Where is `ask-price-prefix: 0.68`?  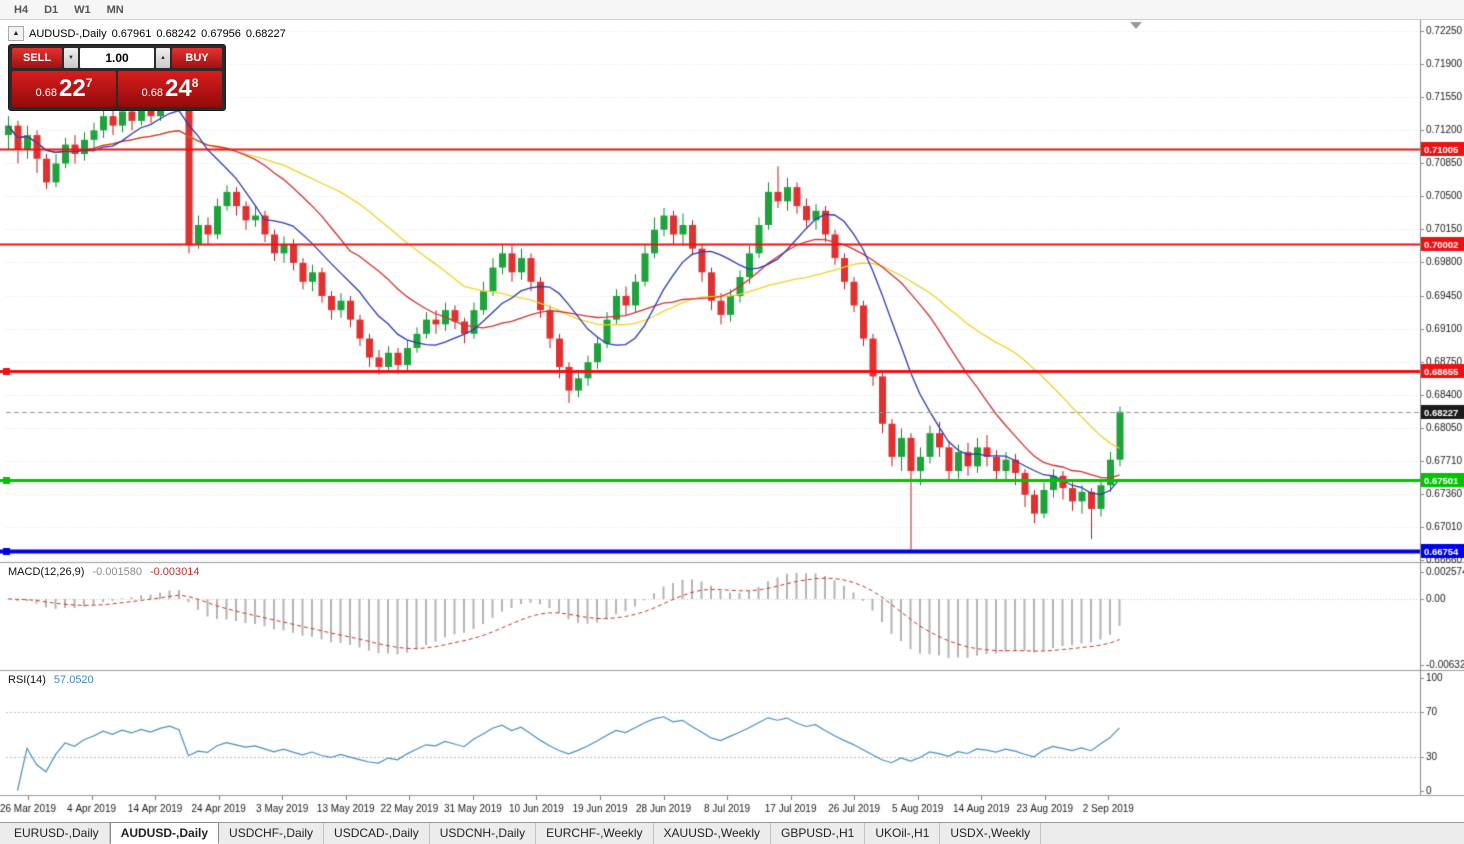 ask-price-prefix: 0.68 is located at coordinates (152, 93).